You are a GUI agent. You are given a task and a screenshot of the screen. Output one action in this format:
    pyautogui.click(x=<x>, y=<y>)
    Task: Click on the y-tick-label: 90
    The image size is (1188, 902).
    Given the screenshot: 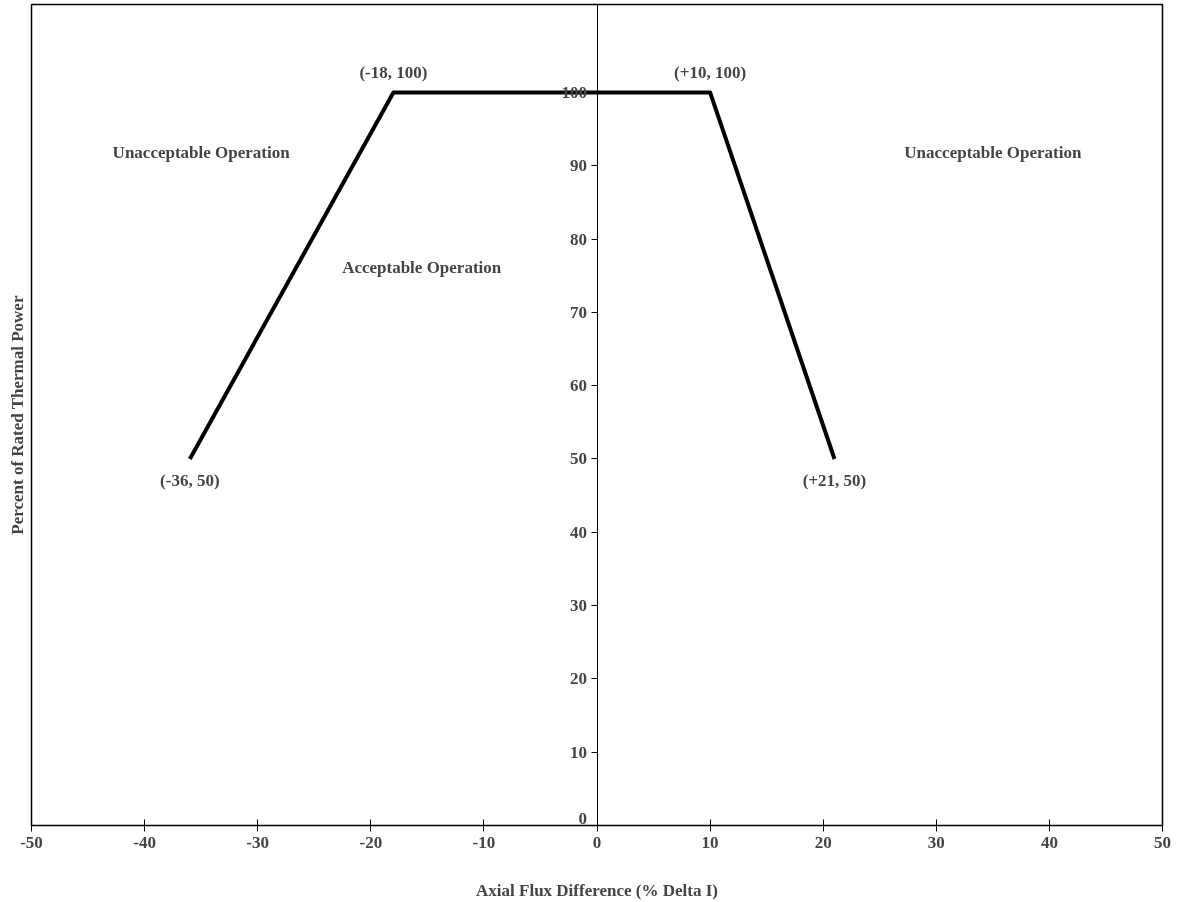 What is the action you would take?
    pyautogui.click(x=578, y=166)
    